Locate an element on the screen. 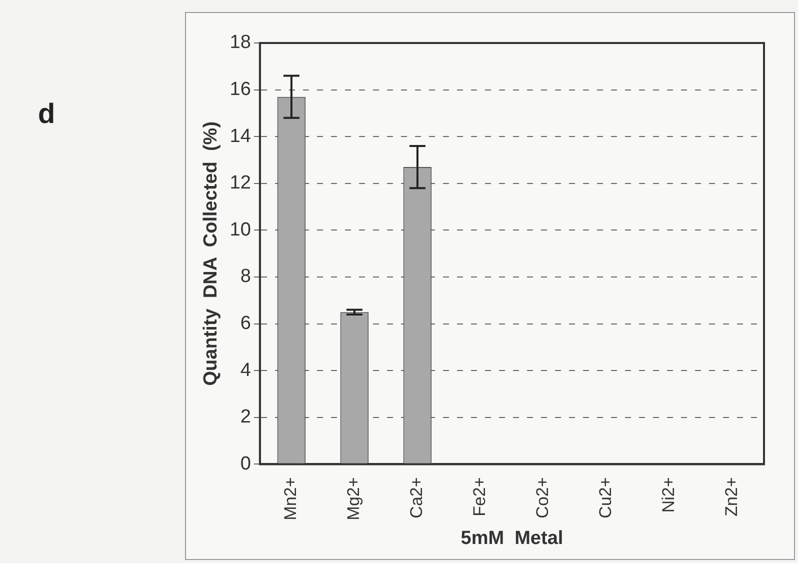  y-tick-label: 4 is located at coordinates (246, 370).